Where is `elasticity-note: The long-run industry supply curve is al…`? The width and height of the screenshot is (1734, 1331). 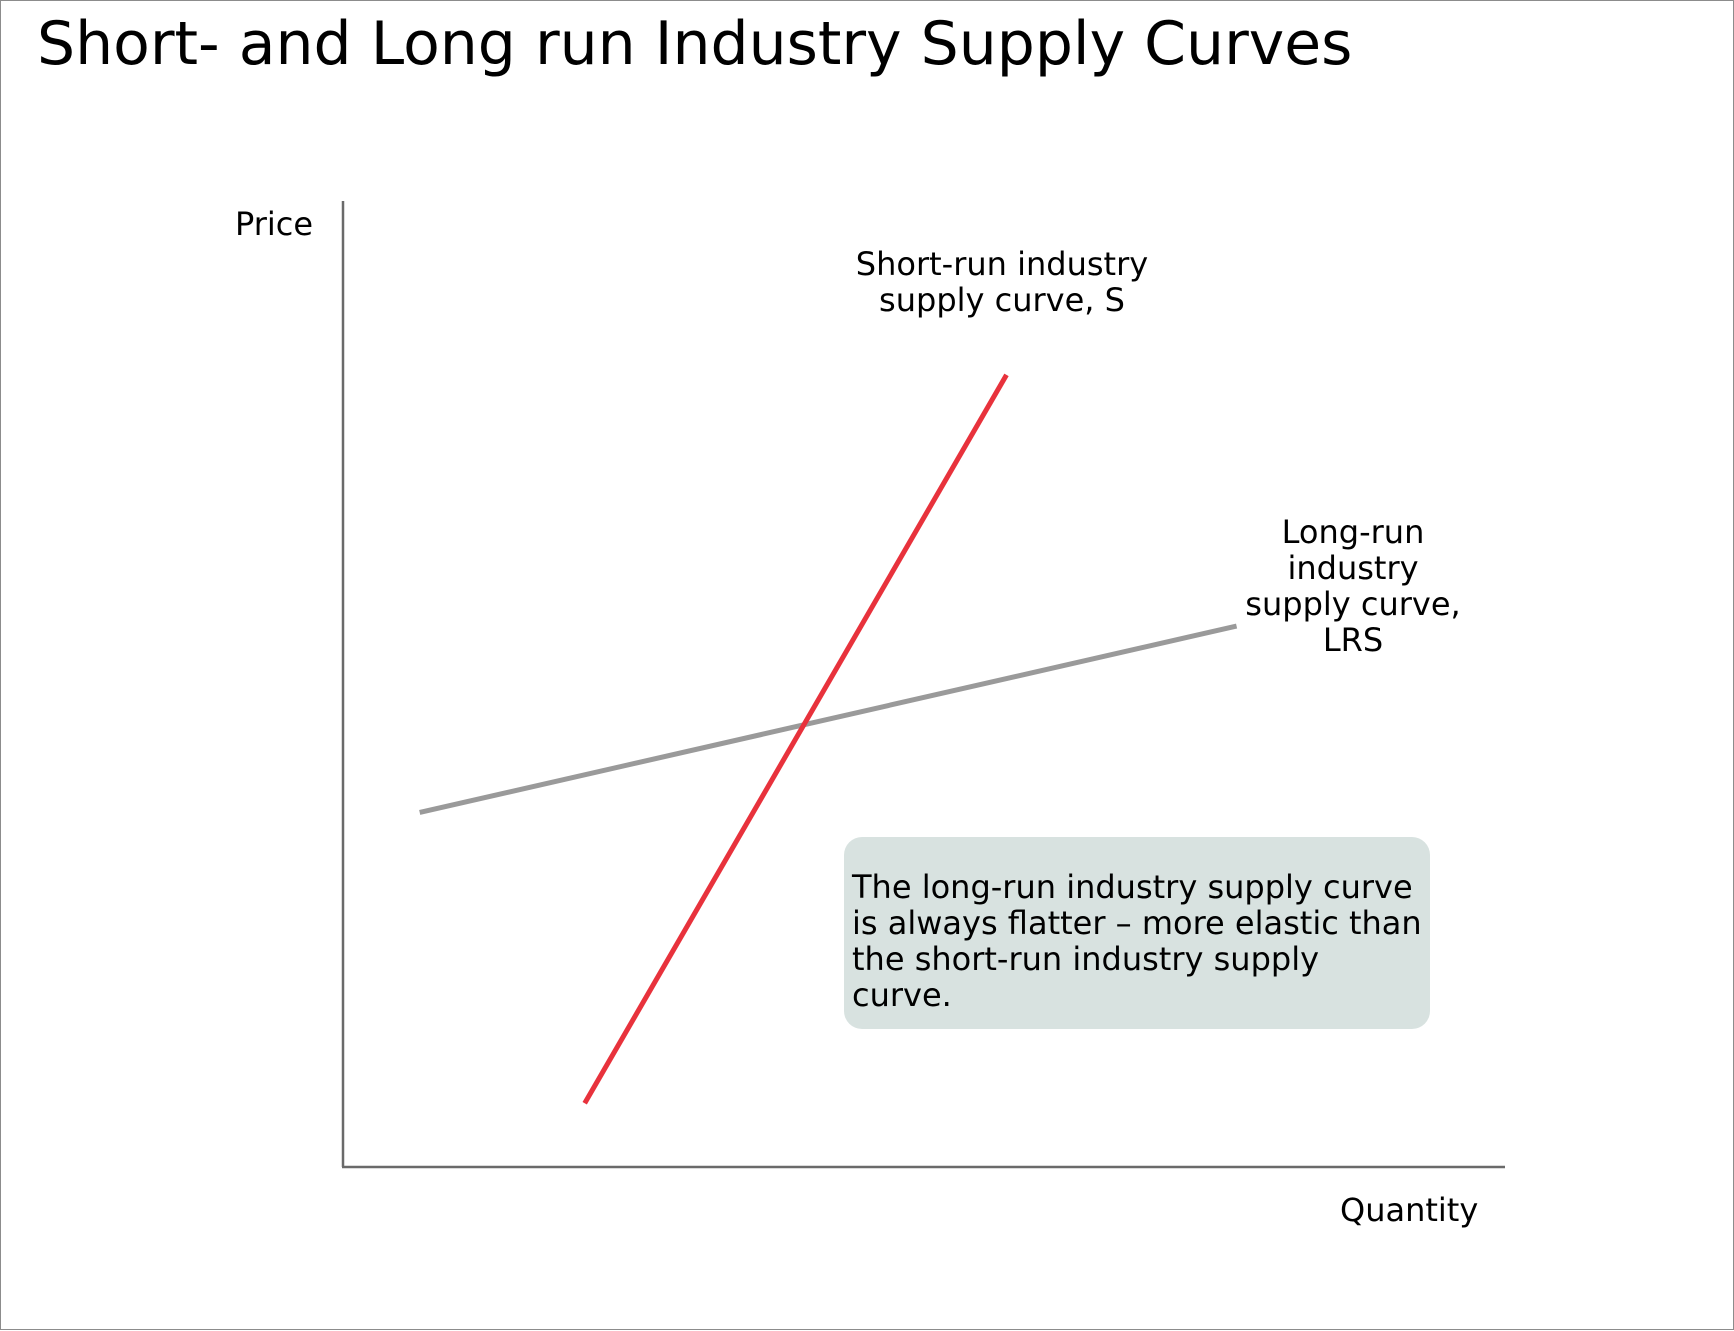 elasticity-note: The long-run industry supply curve is al… is located at coordinates (1137, 933).